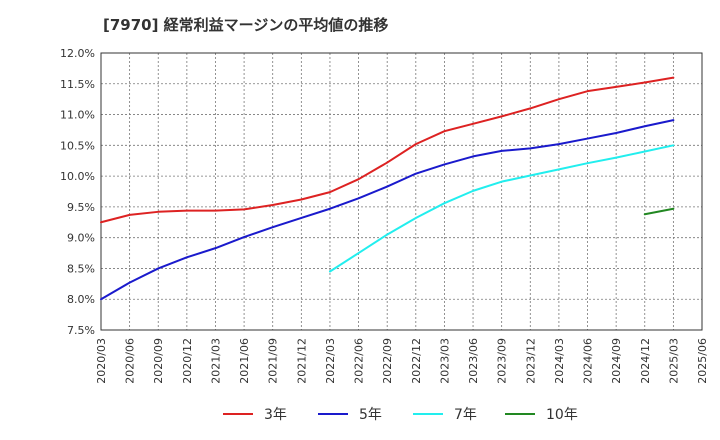 This screenshot has height=440, width=720. What do you see at coordinates (359, 361) in the screenshot?
I see `x-tick-label: 2022/06` at bounding box center [359, 361].